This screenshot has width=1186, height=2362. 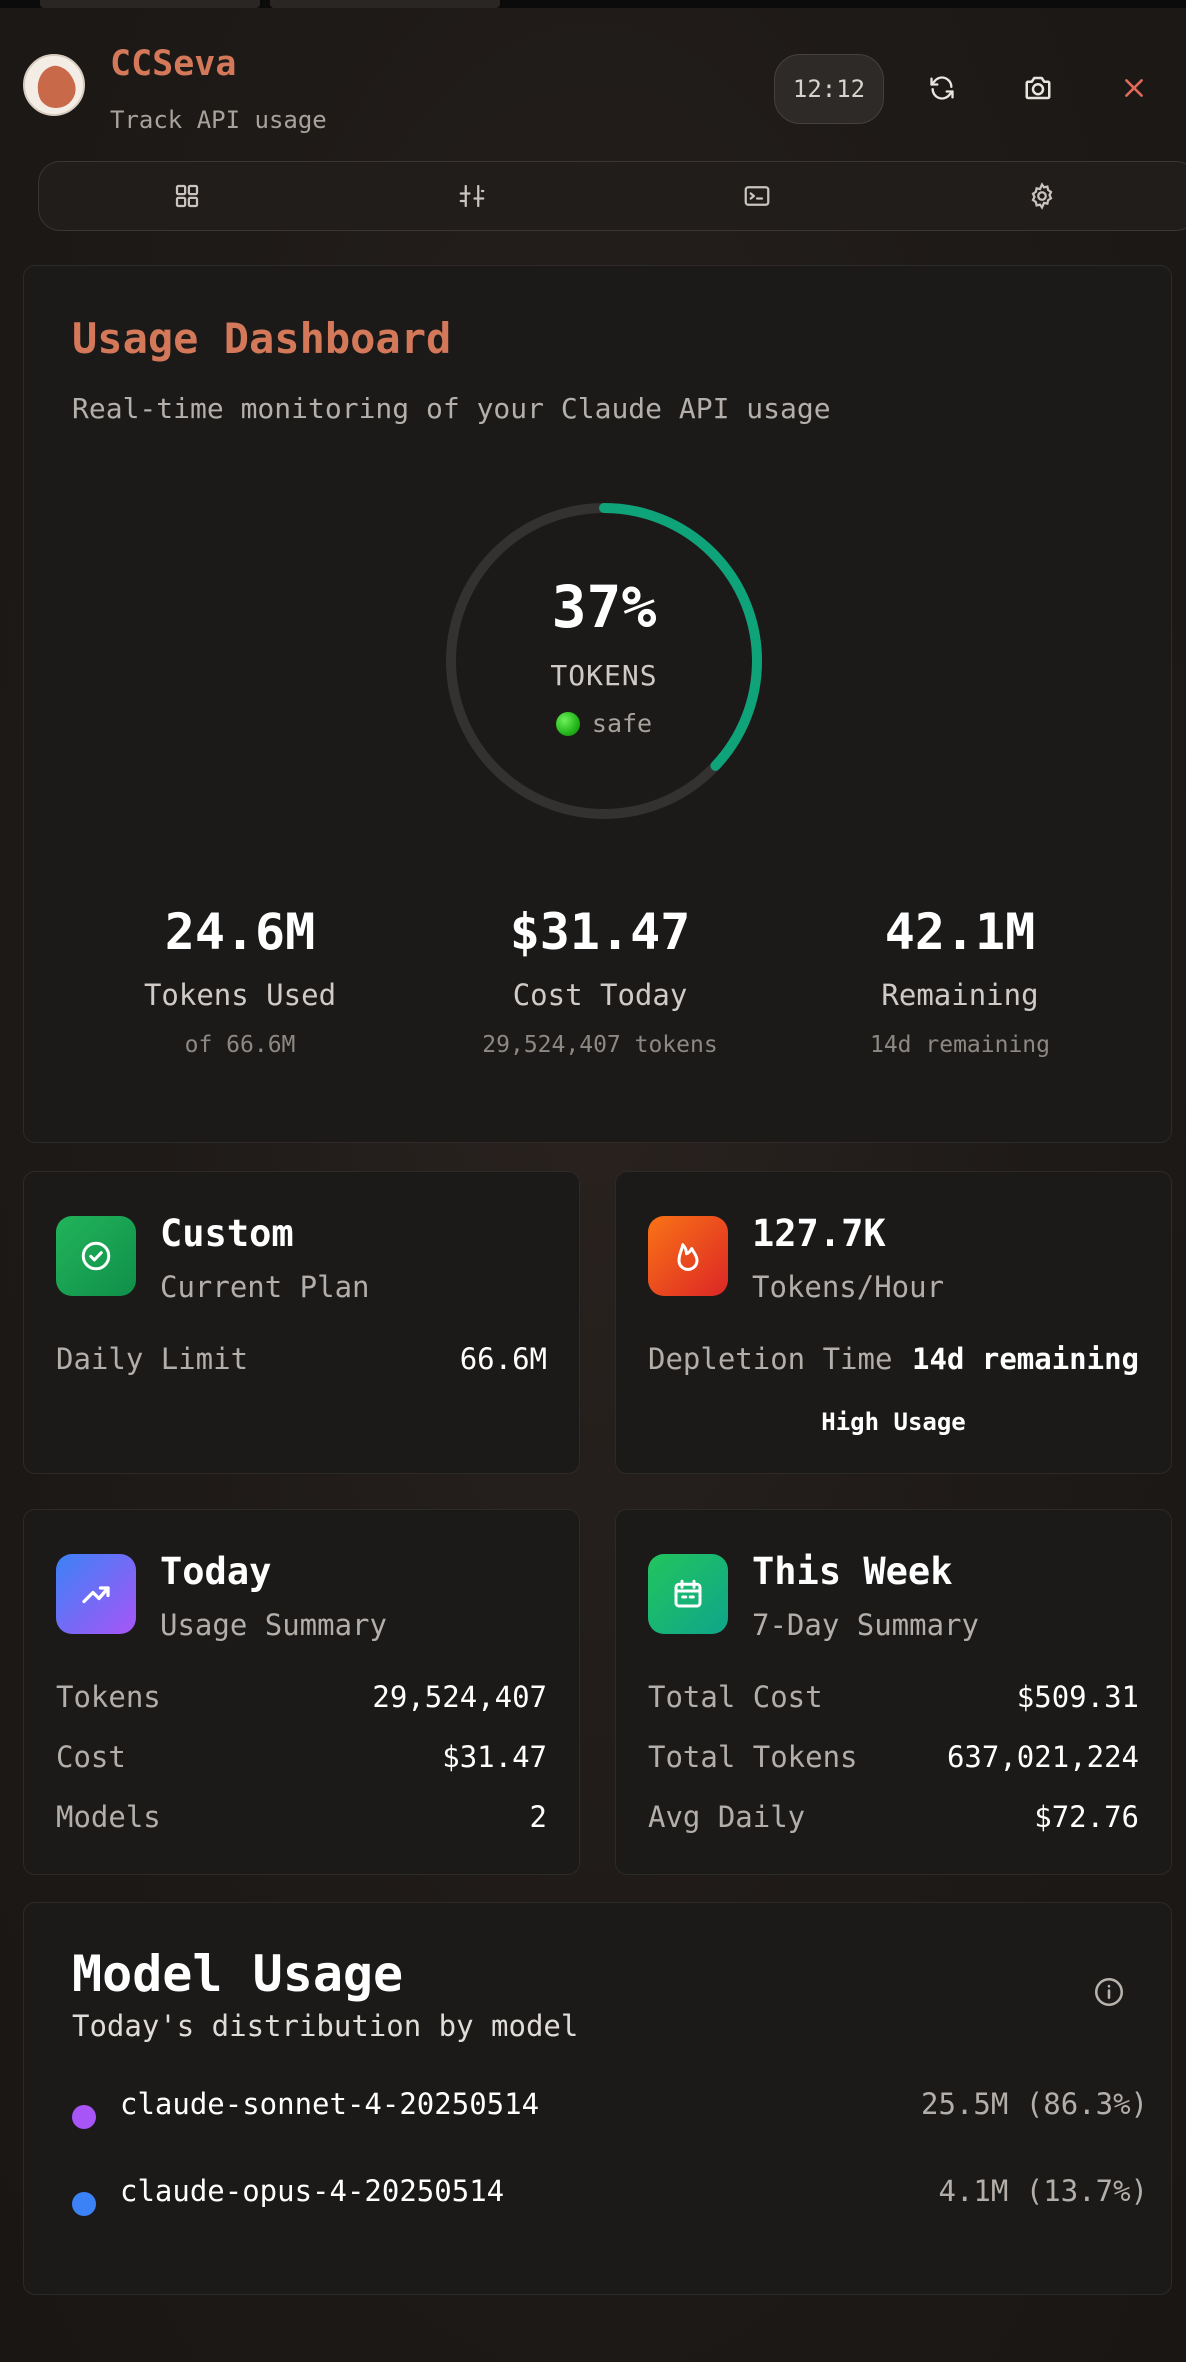 I want to click on row-key: Tokens, so click(x=108, y=1697).